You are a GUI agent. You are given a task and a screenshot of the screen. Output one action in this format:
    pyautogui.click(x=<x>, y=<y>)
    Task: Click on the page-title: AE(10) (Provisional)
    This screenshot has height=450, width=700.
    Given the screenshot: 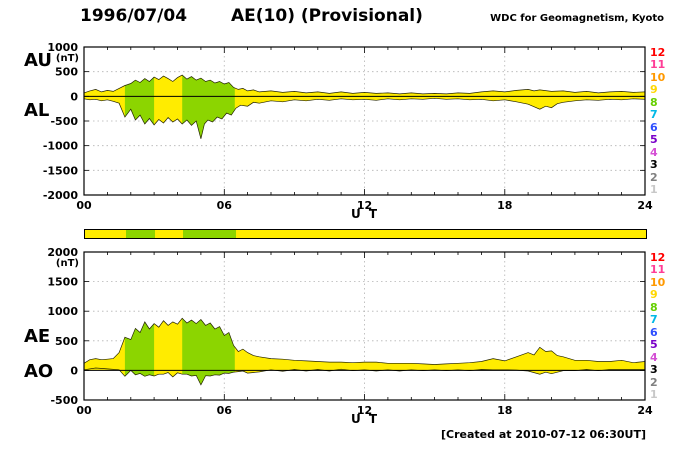 What is the action you would take?
    pyautogui.click(x=327, y=16)
    